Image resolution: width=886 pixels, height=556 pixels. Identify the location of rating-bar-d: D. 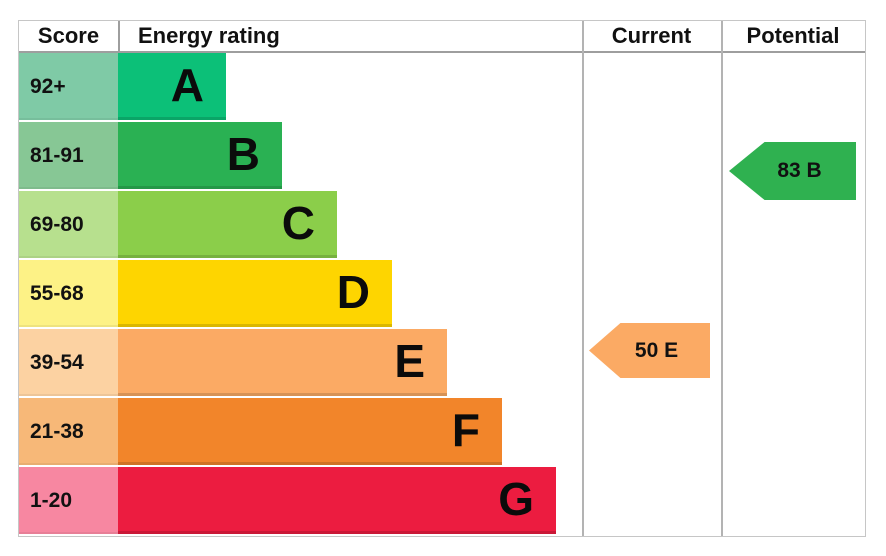
(255, 293).